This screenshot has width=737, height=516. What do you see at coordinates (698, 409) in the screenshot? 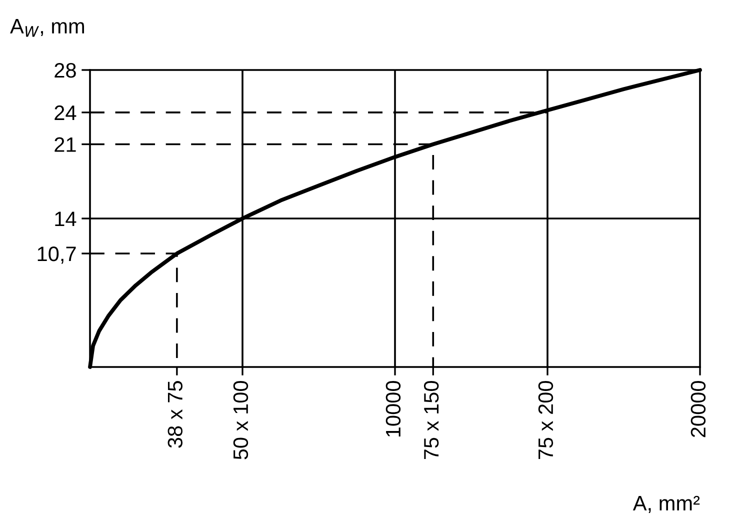
I see `x-tick-label: 20000` at bounding box center [698, 409].